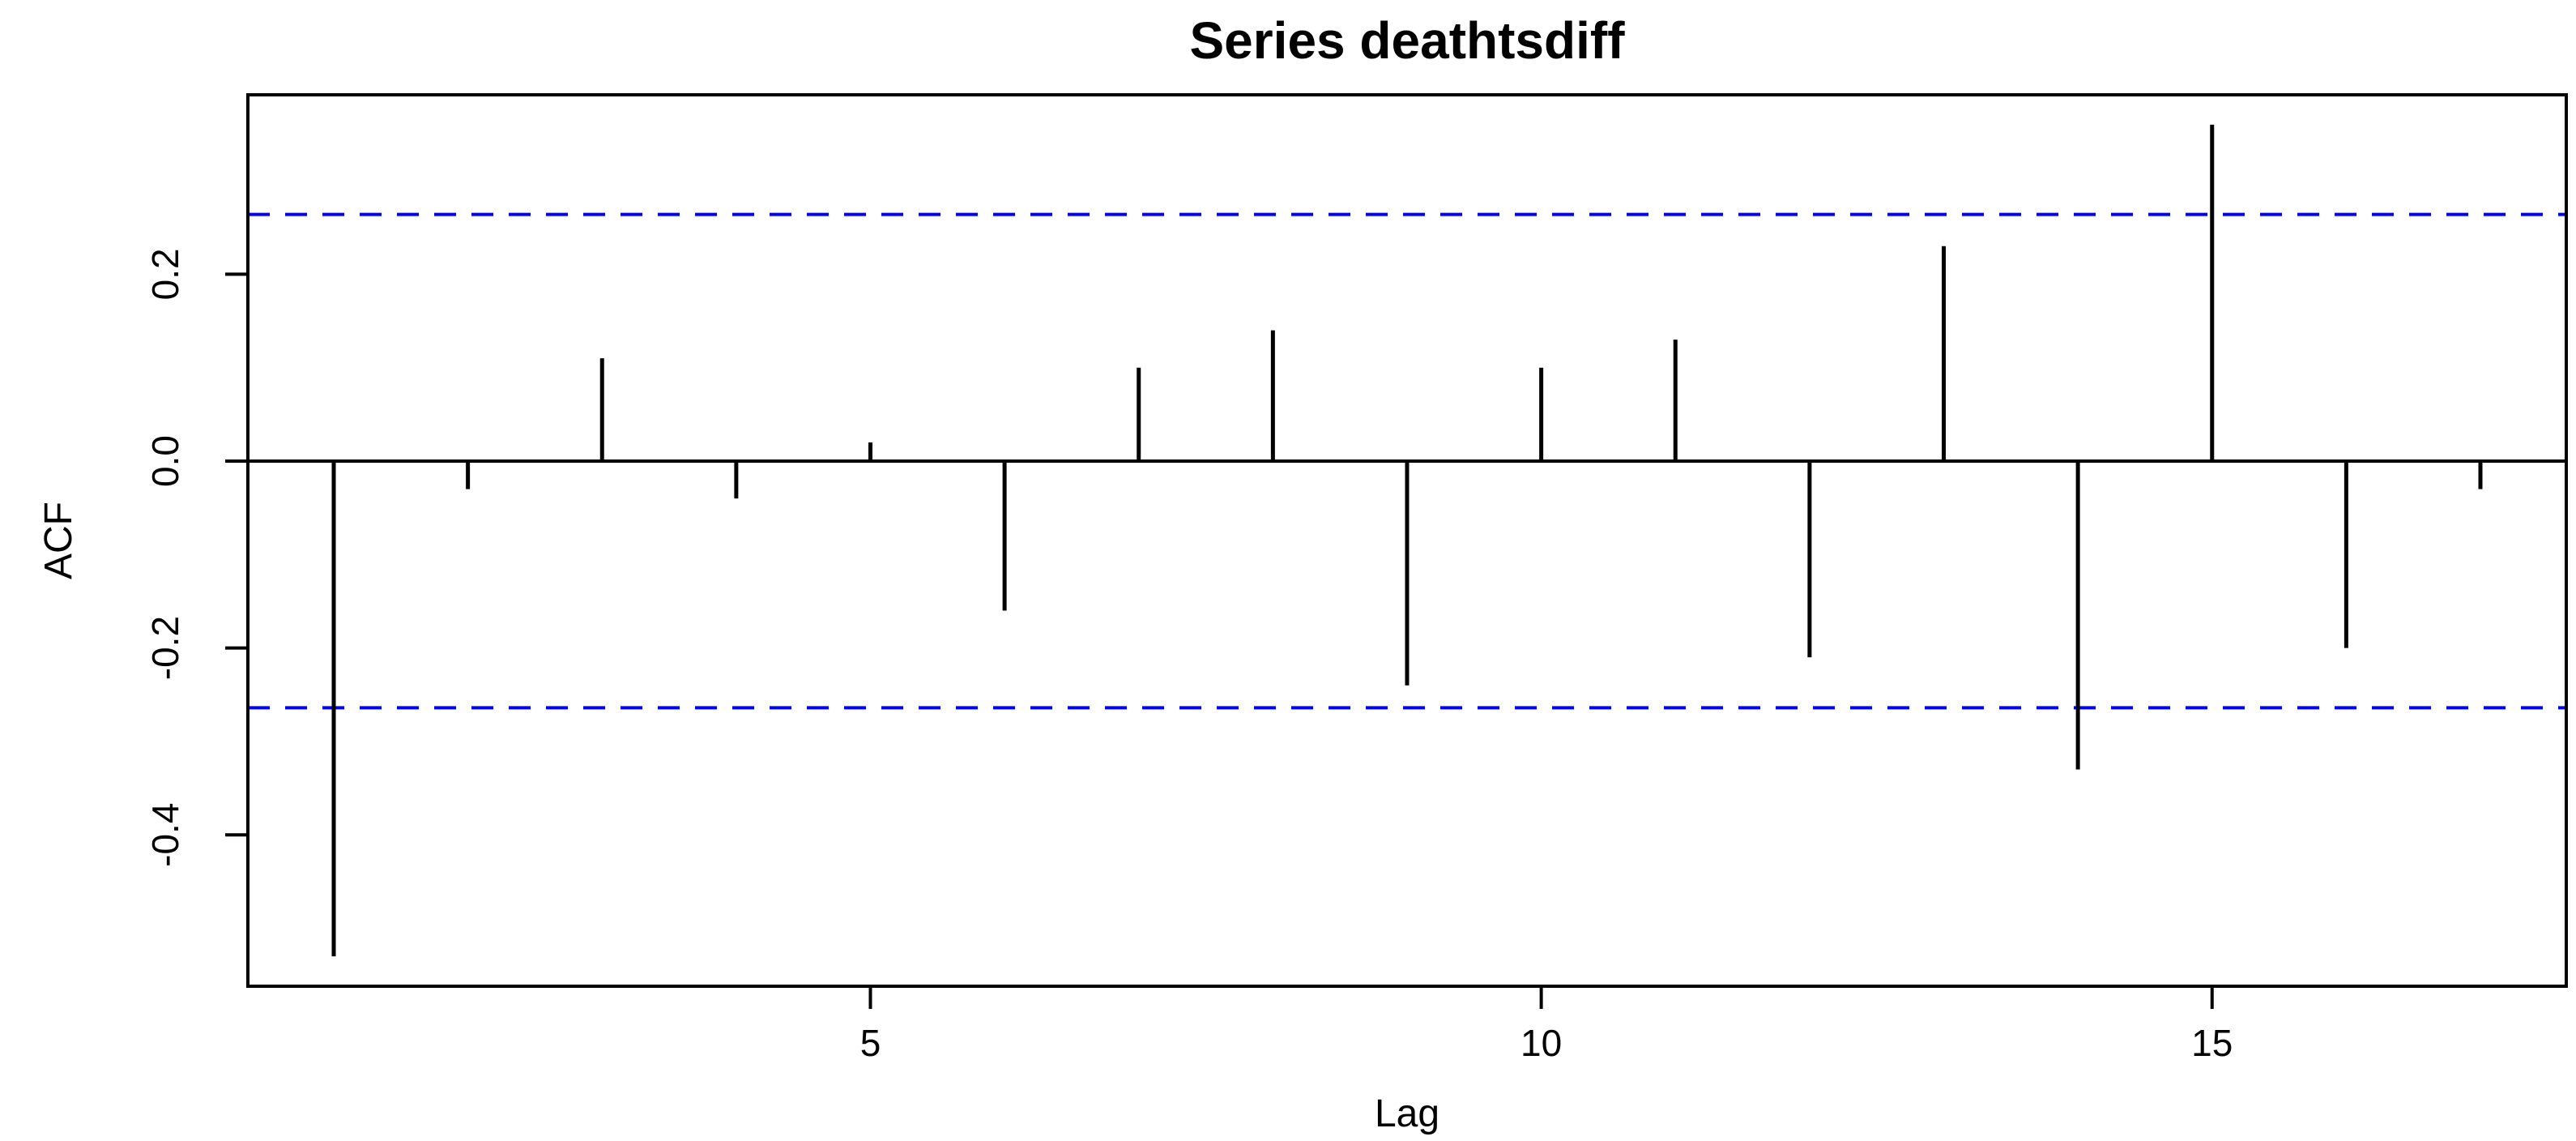 This screenshot has width=2576, height=1141. What do you see at coordinates (165, 648) in the screenshot?
I see `y-tick-label--0.2: -0.2` at bounding box center [165, 648].